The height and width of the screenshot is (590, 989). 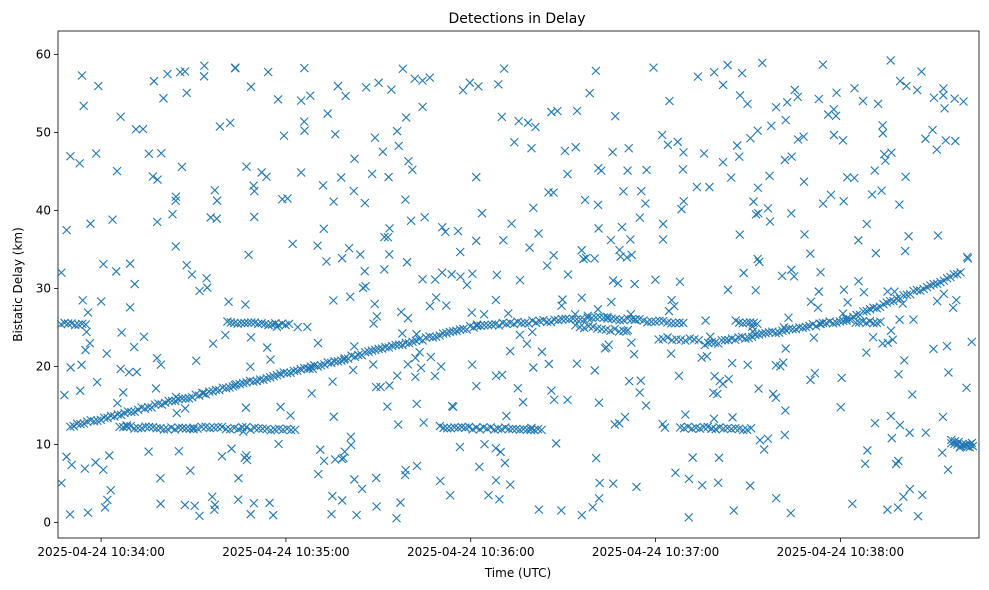 What do you see at coordinates (43, 132) in the screenshot?
I see `y-tick-label: 50` at bounding box center [43, 132].